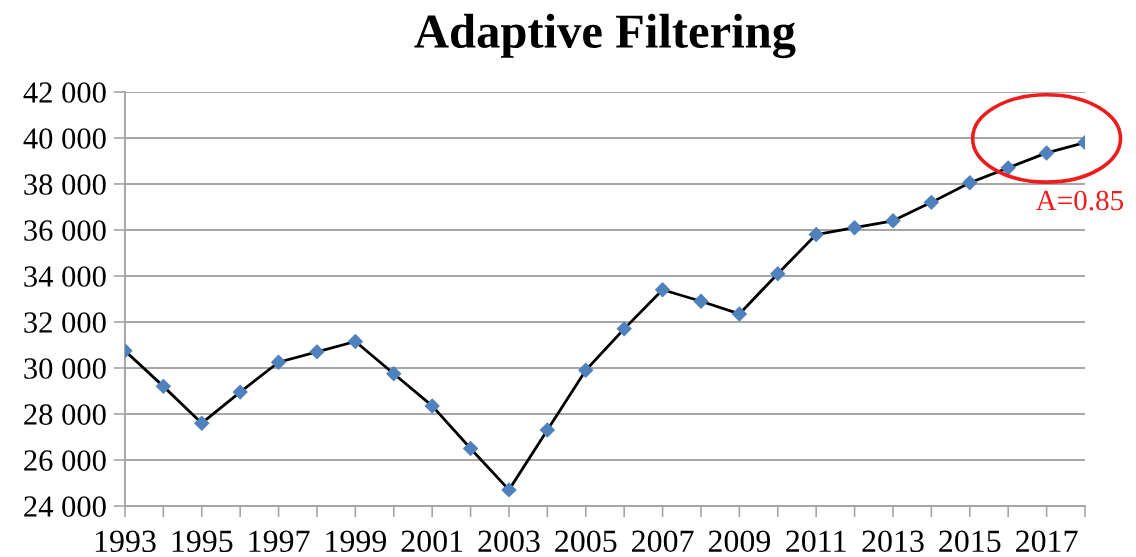 The image size is (1136, 557). What do you see at coordinates (1047, 541) in the screenshot?
I see `x-tick-label: 2017` at bounding box center [1047, 541].